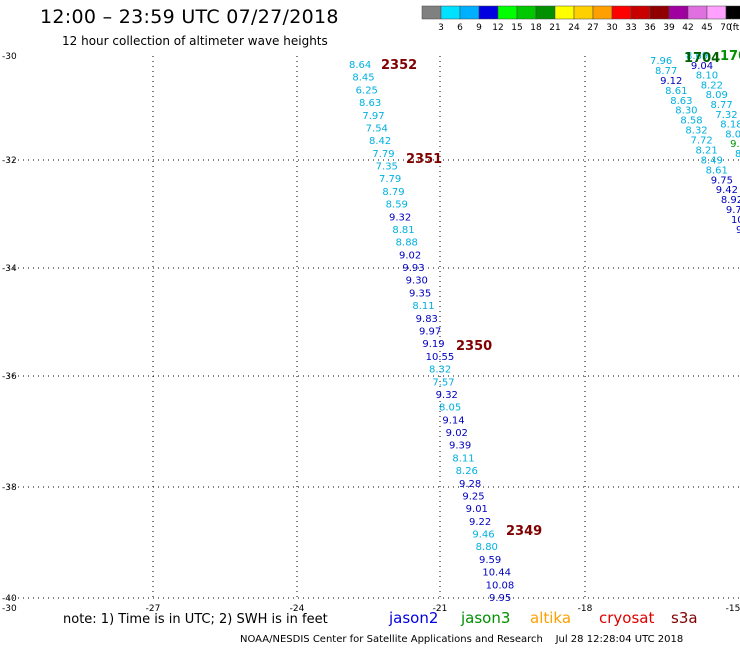 The image size is (740, 650). Describe the element at coordinates (453, 420) in the screenshot. I see `track-main-value: 9.14` at that location.